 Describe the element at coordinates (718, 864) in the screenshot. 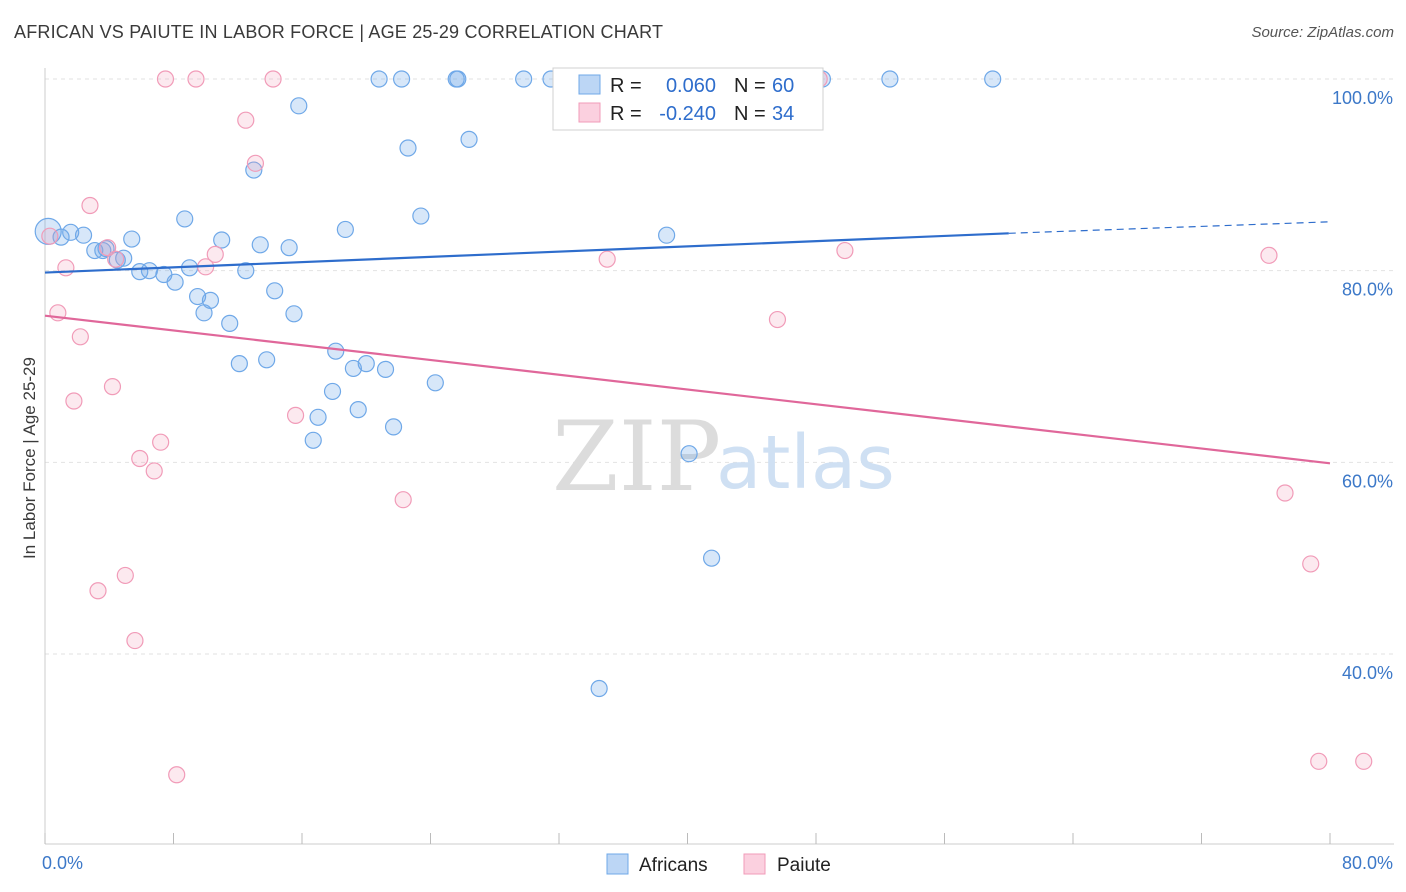

I see `bottom-legend: Africans Paiute` at that location.